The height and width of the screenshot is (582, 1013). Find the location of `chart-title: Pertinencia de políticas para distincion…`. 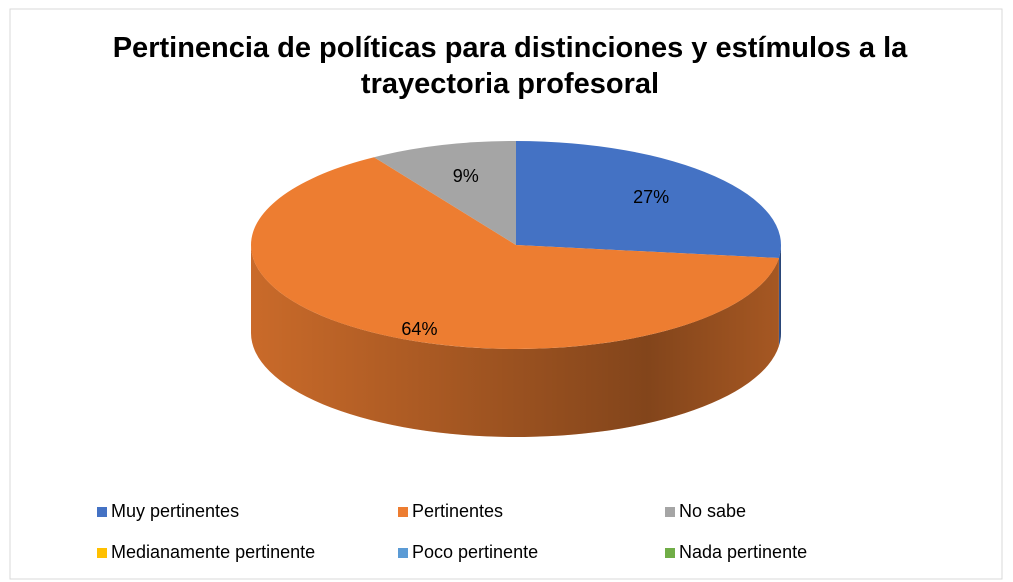

chart-title: Pertinencia de políticas para distincion… is located at coordinates (510, 66).